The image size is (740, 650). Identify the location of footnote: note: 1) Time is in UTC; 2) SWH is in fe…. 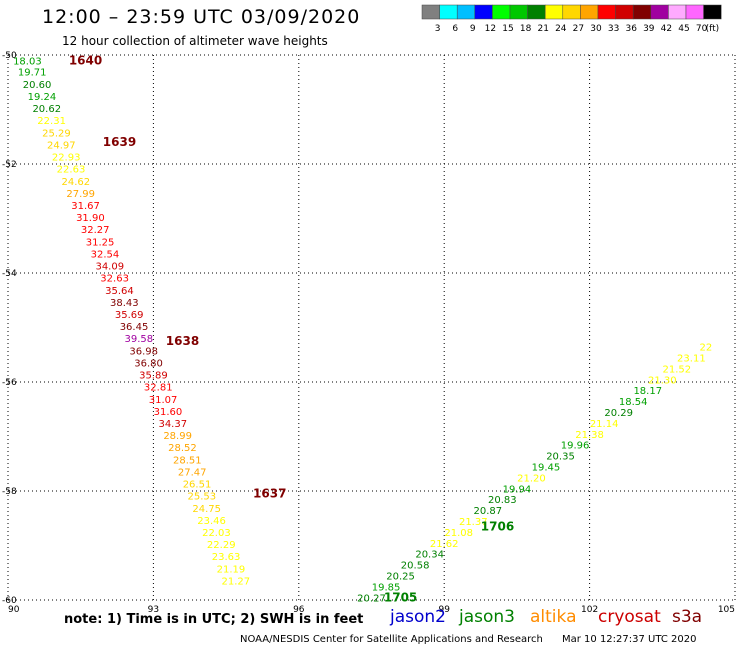
(214, 619).